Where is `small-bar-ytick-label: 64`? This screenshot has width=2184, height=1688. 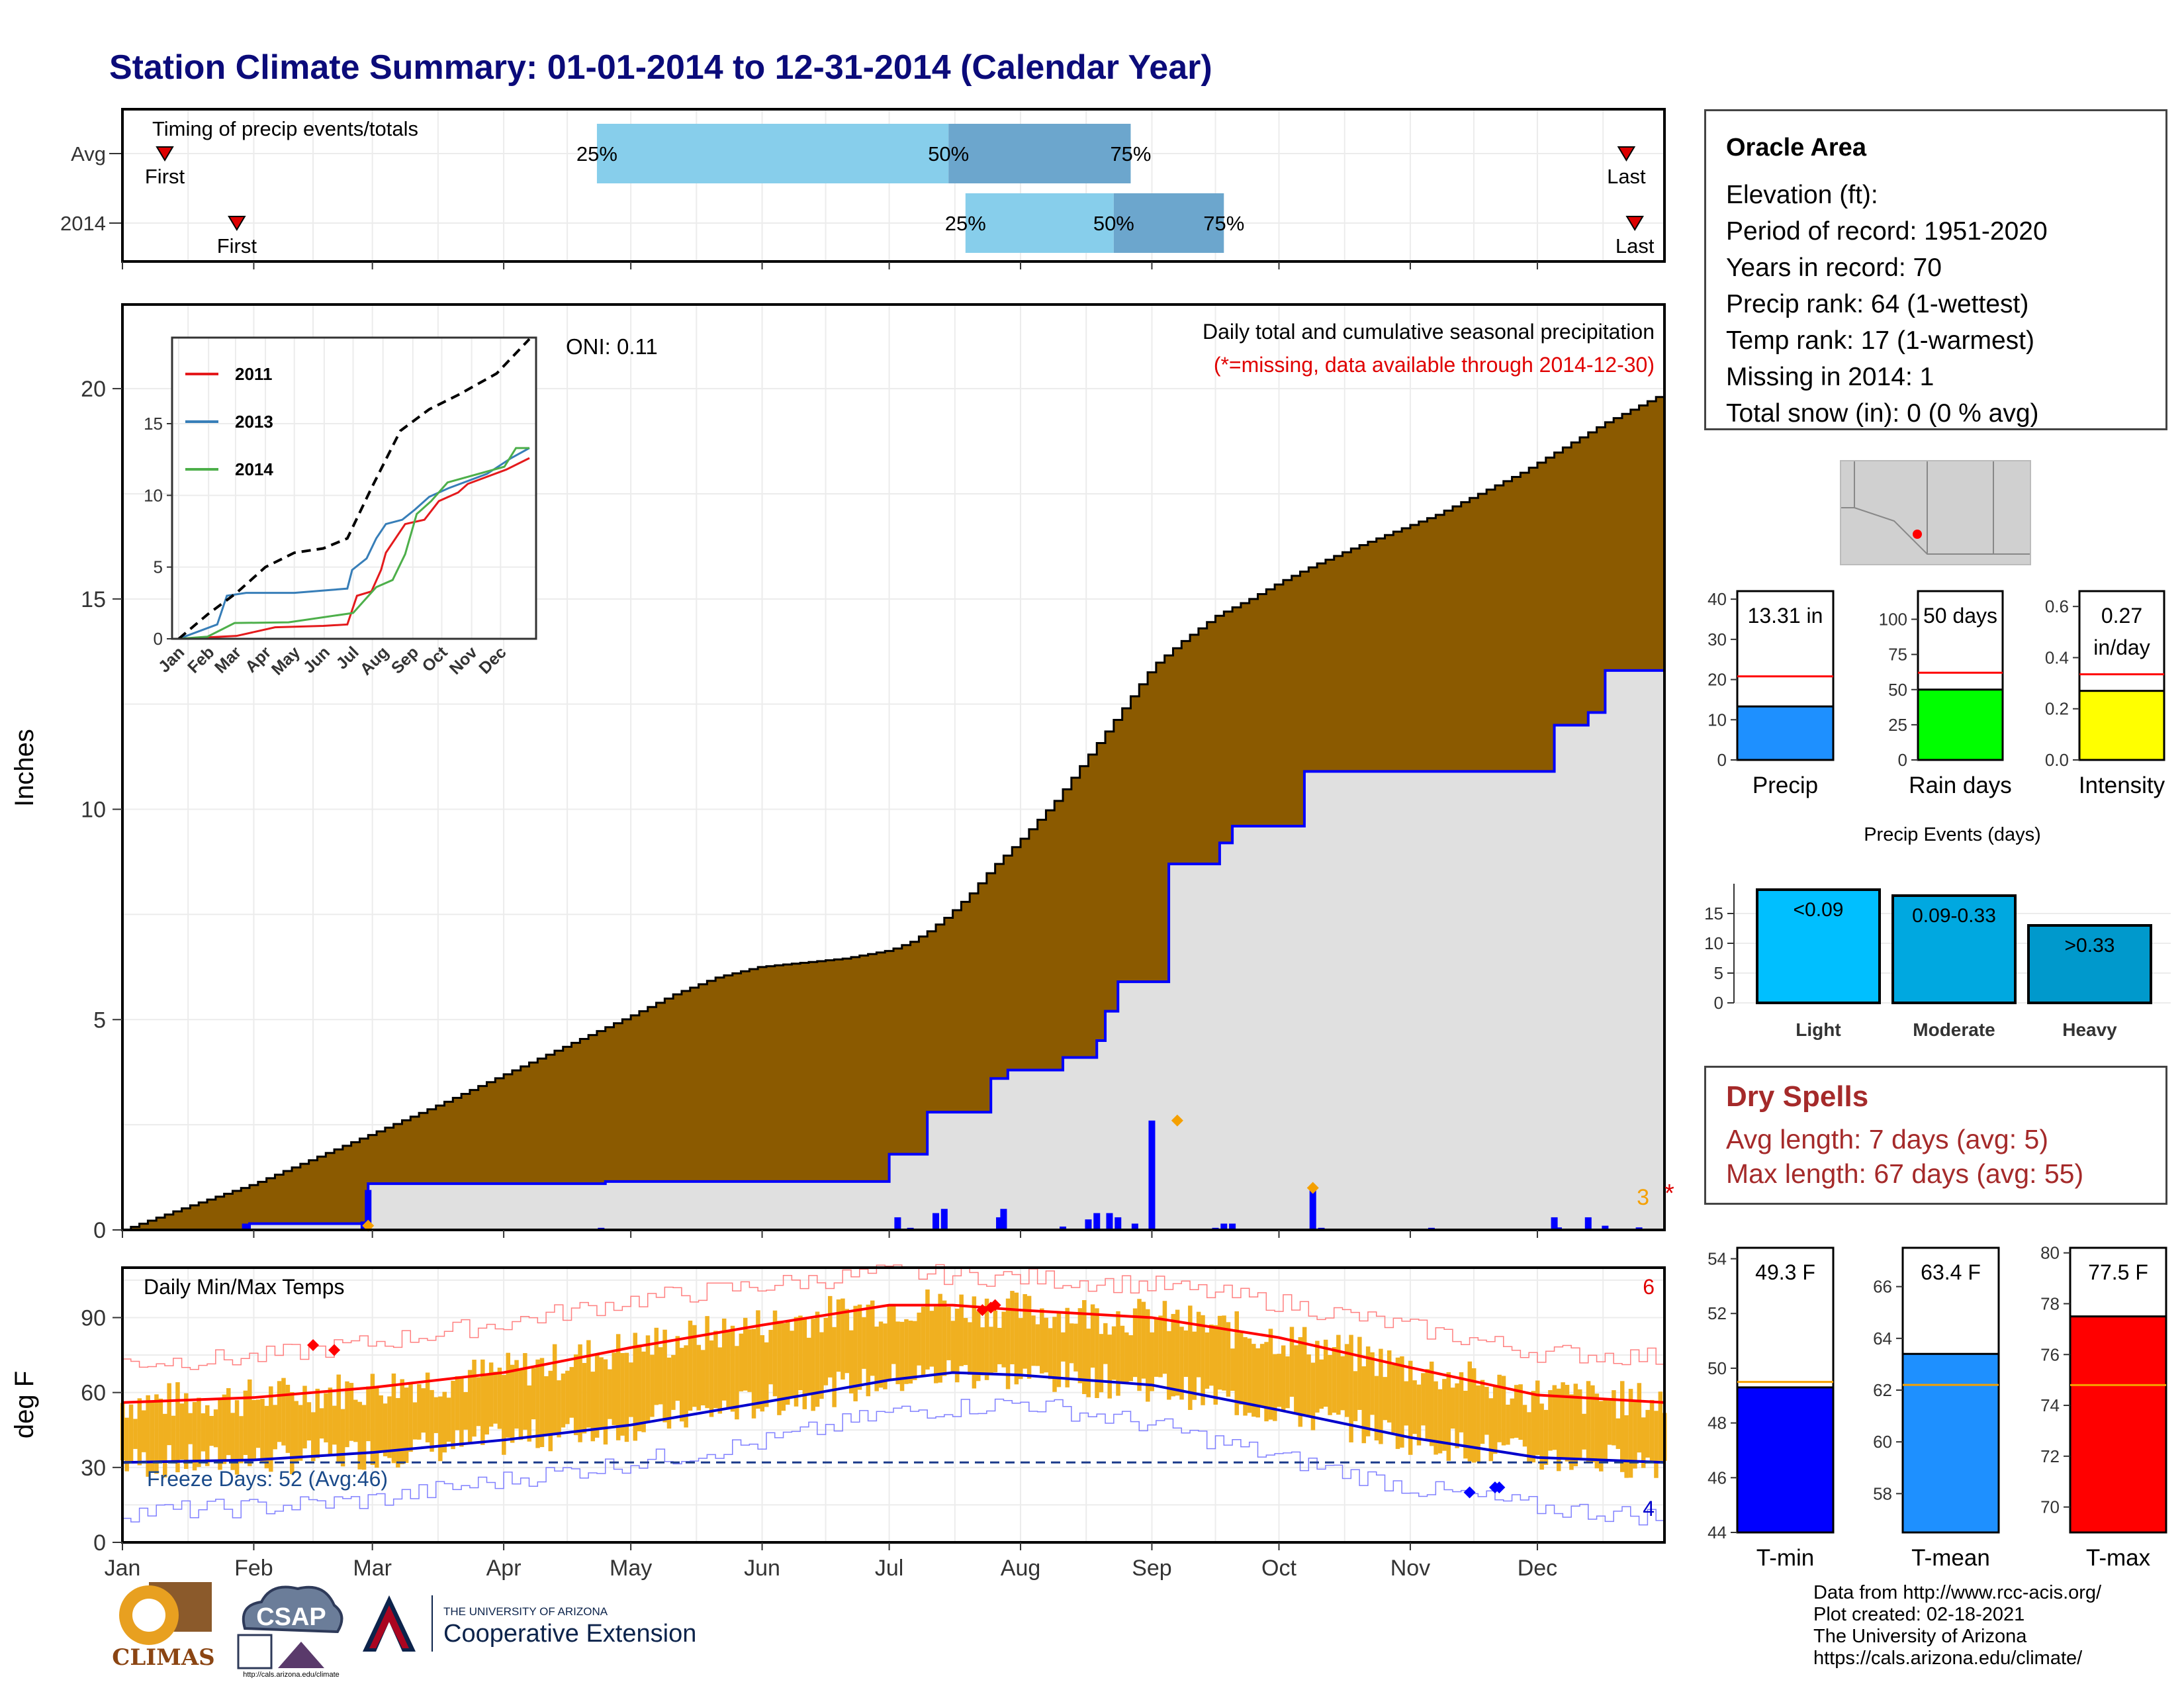 small-bar-ytick-label: 64 is located at coordinates (1883, 1338).